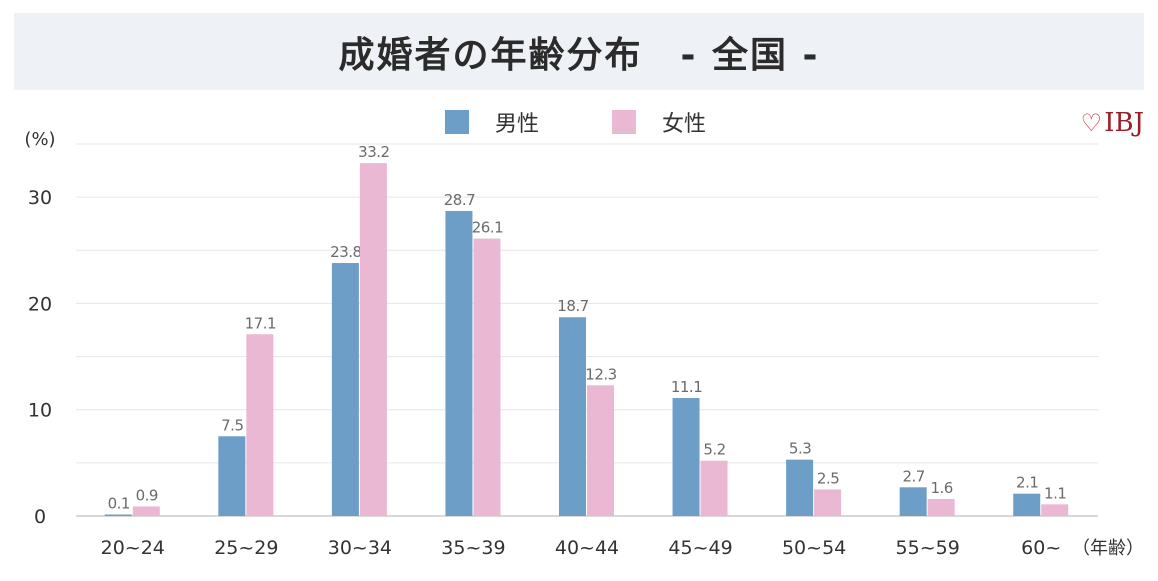 Image resolution: width=1158 pixels, height=581 pixels. Describe the element at coordinates (147, 495) in the screenshot. I see `data-label: 0.9` at that location.